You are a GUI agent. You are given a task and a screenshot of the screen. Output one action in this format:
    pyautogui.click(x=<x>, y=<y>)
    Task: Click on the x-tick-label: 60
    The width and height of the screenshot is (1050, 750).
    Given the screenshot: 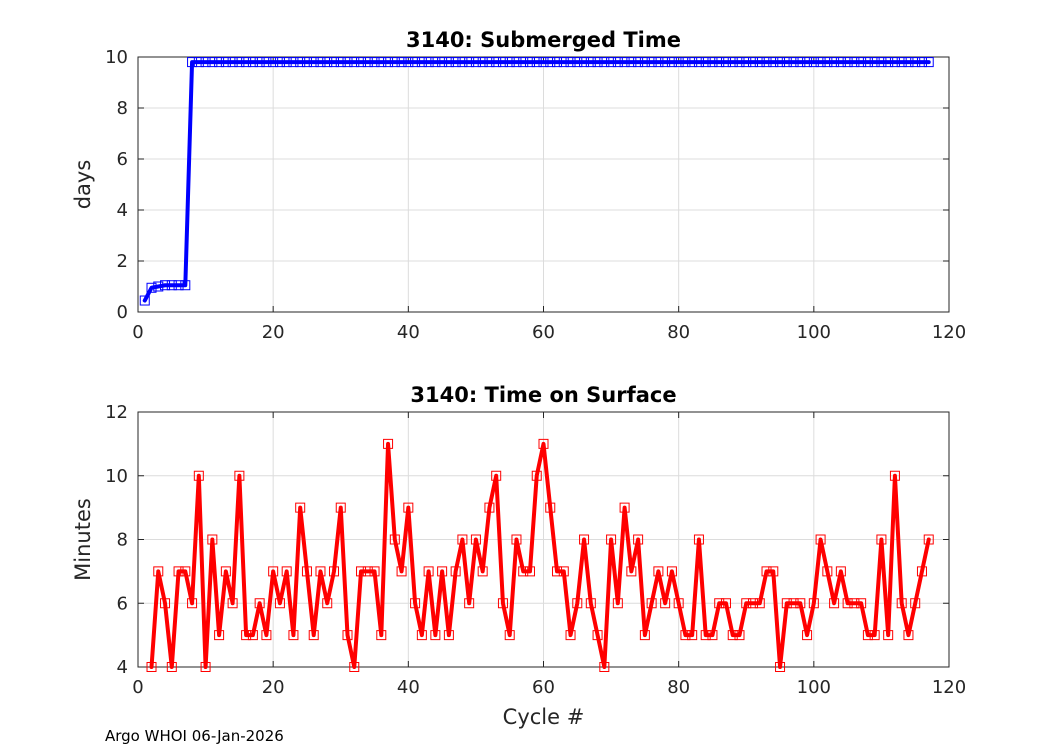 What is the action you would take?
    pyautogui.click(x=543, y=687)
    